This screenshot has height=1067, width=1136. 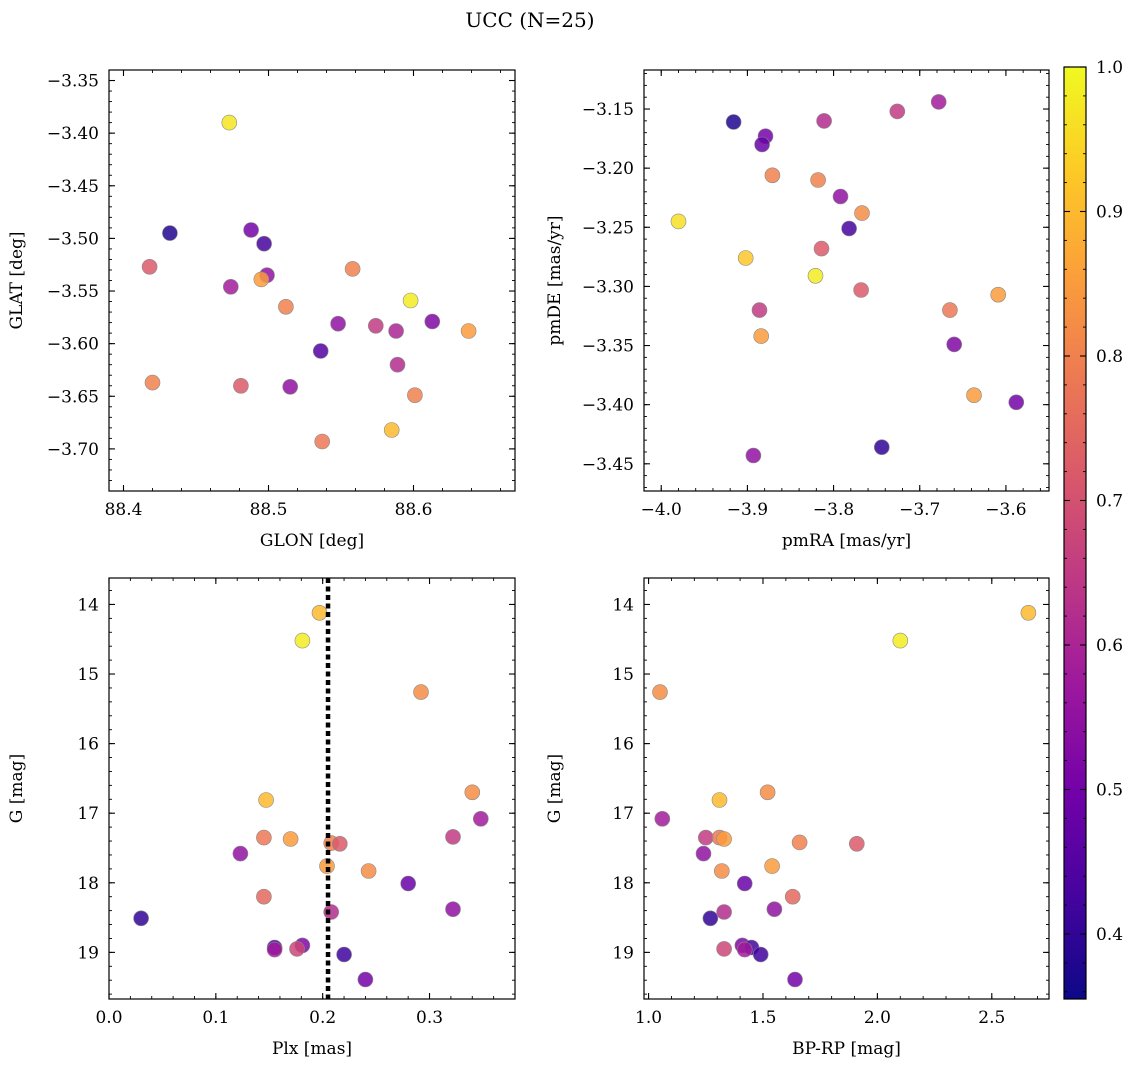 I want to click on x-tick-label: 0.0, so click(x=108, y=1018).